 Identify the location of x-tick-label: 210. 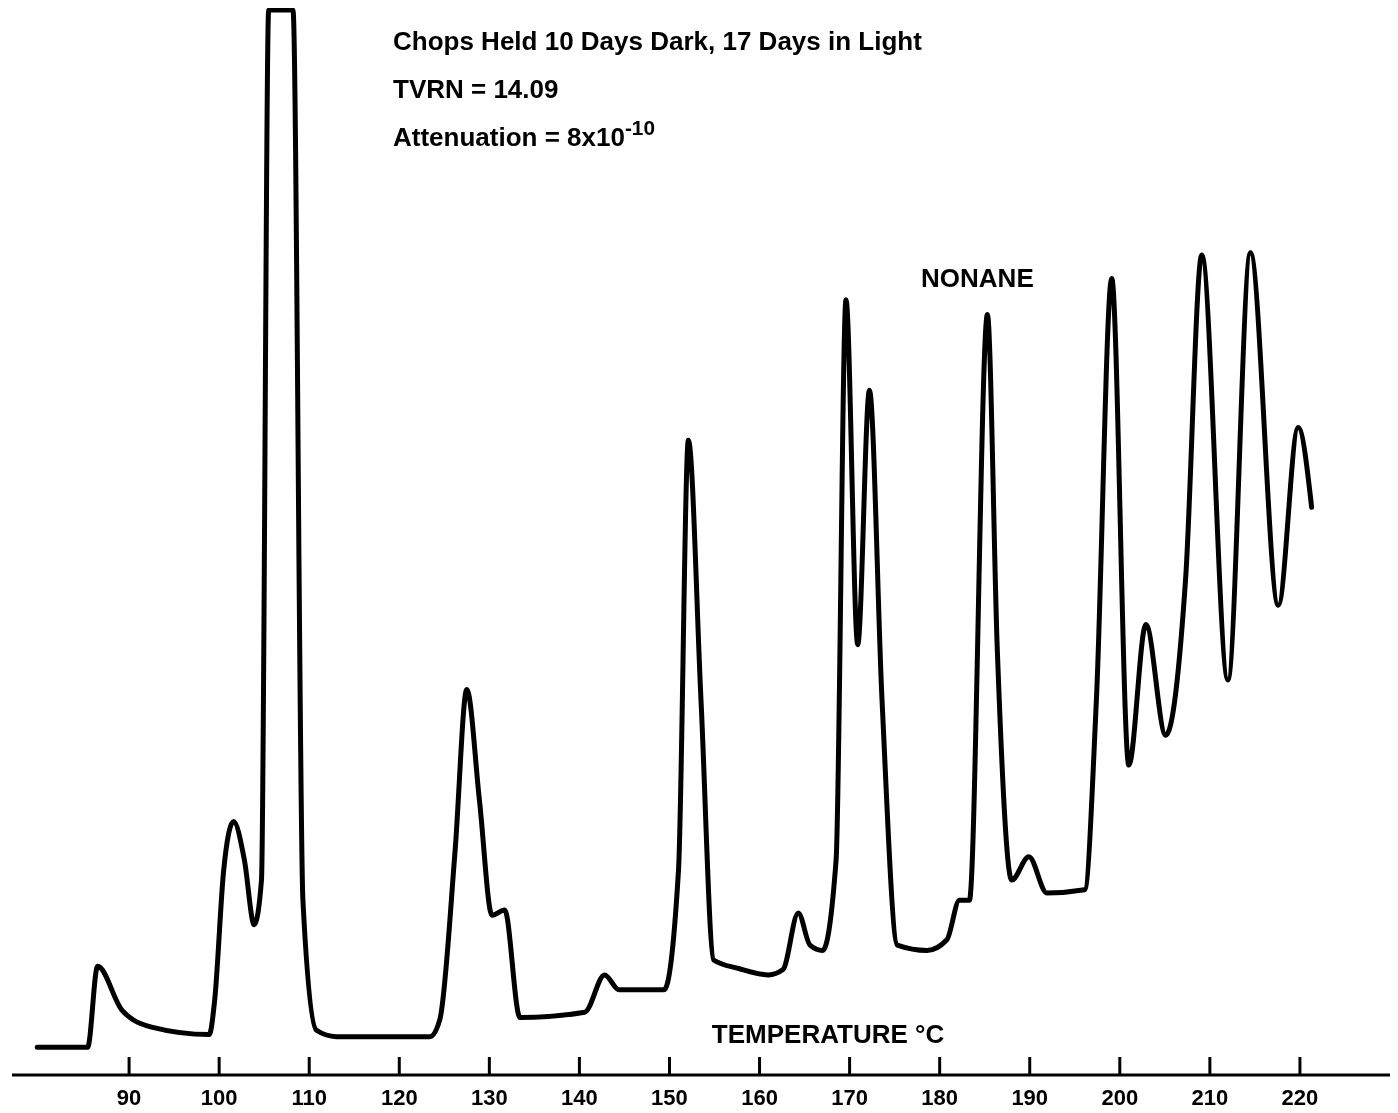
(1210, 1097).